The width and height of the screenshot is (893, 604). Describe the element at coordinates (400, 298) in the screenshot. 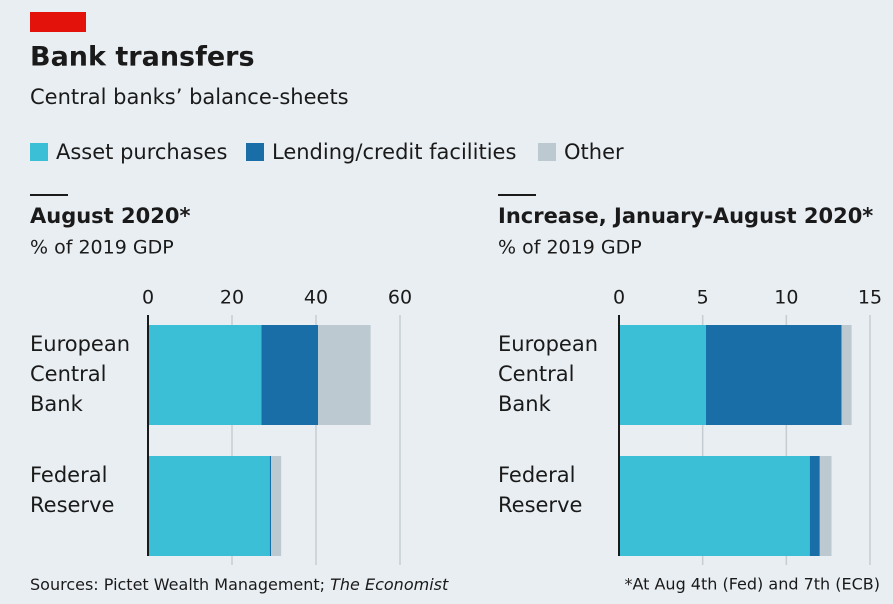

I see `x-tick-label: 60` at that location.